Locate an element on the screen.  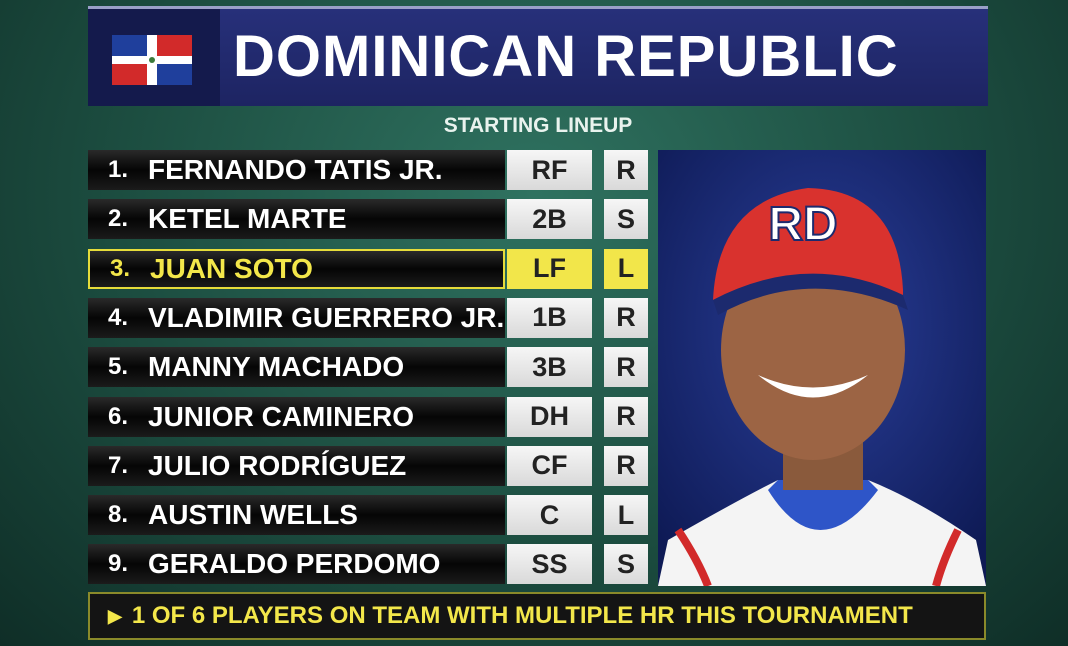
batting-order: 1. is located at coordinates (118, 169).